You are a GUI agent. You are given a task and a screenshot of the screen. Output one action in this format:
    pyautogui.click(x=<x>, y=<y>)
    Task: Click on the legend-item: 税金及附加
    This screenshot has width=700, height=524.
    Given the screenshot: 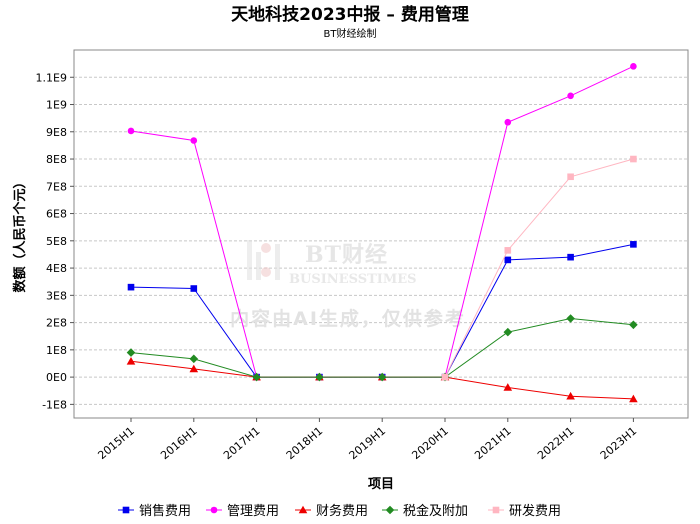 What is the action you would take?
    pyautogui.click(x=425, y=511)
    